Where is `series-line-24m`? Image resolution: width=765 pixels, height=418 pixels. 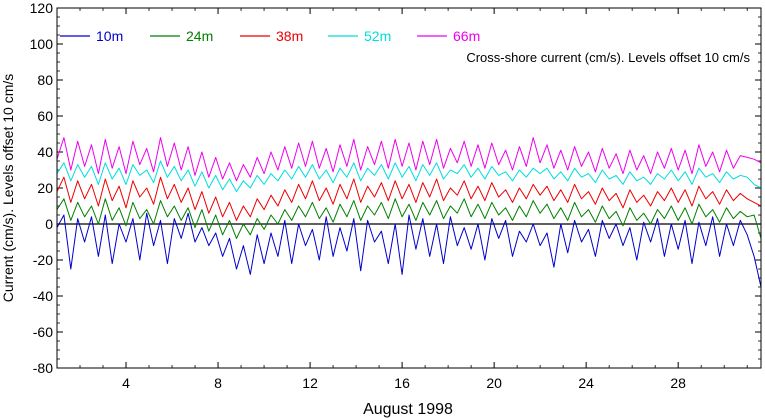 series-line-24m is located at coordinates (409, 218).